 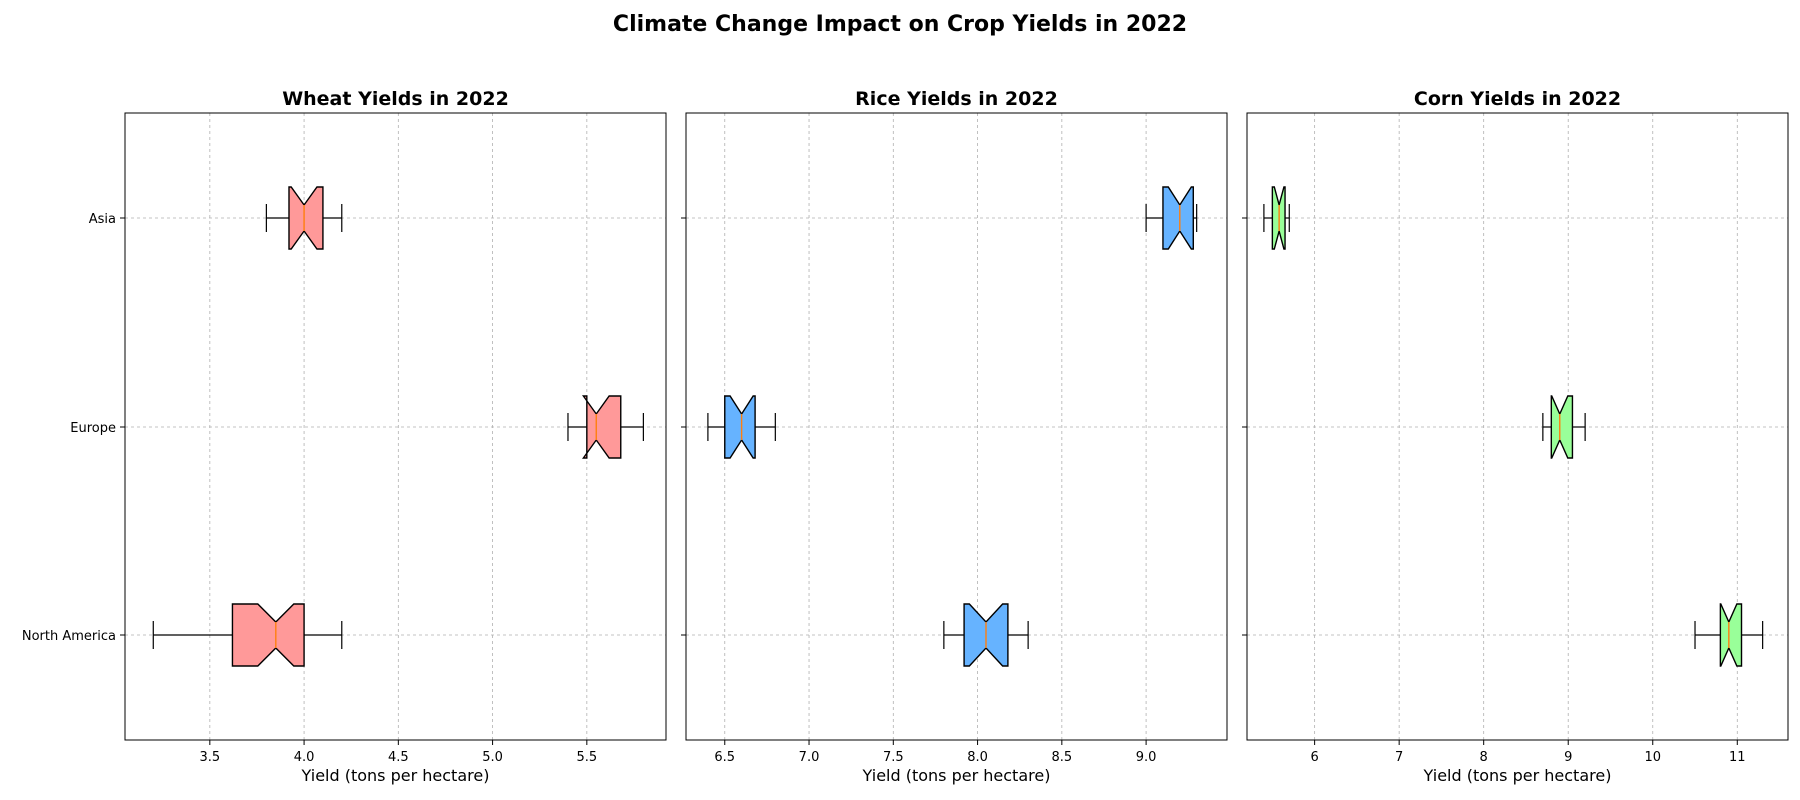 I want to click on x-tick-label: 9, so click(x=1568, y=757).